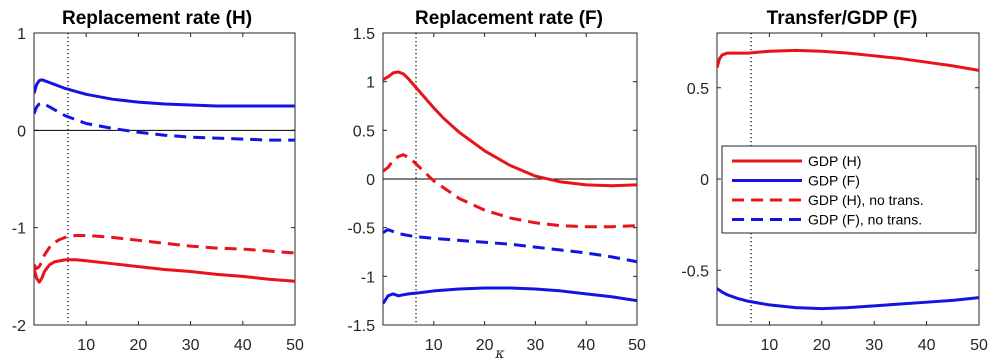 The height and width of the screenshot is (362, 992). What do you see at coordinates (865, 220) in the screenshot?
I see `legend-entry: GDP (F), no trans.` at bounding box center [865, 220].